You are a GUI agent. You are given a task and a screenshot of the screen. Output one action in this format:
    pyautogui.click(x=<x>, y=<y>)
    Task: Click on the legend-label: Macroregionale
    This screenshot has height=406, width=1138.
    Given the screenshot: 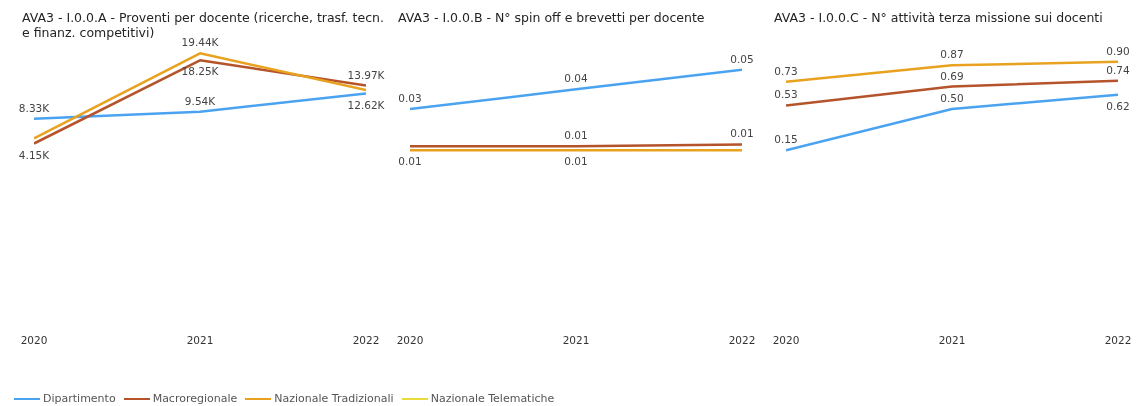 What is the action you would take?
    pyautogui.click(x=195, y=398)
    